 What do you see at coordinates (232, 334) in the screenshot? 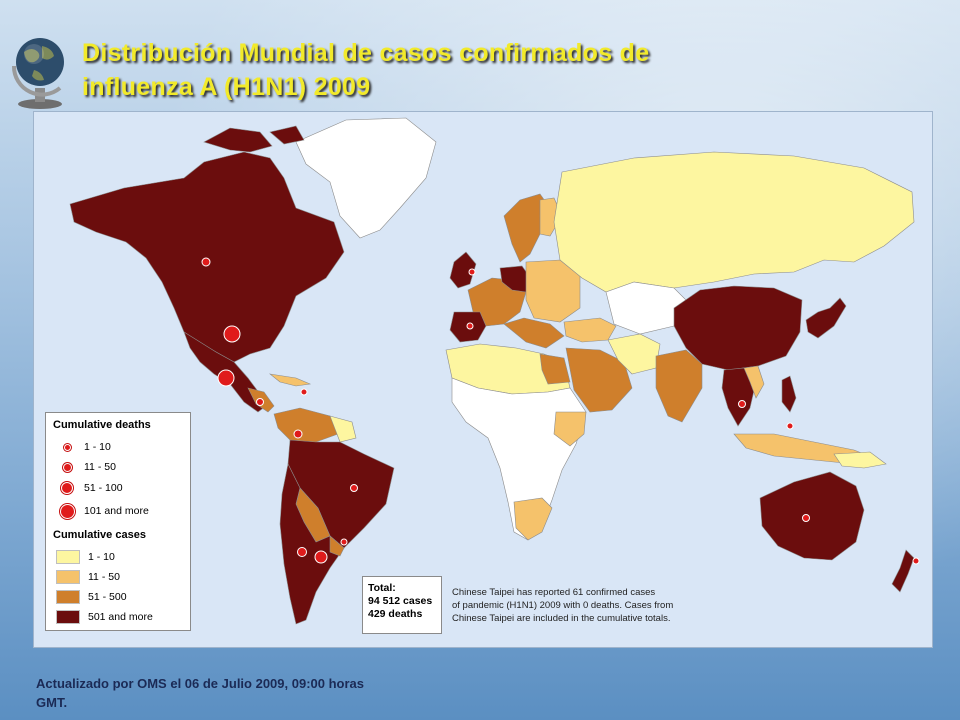
I see `death-marker-usa` at bounding box center [232, 334].